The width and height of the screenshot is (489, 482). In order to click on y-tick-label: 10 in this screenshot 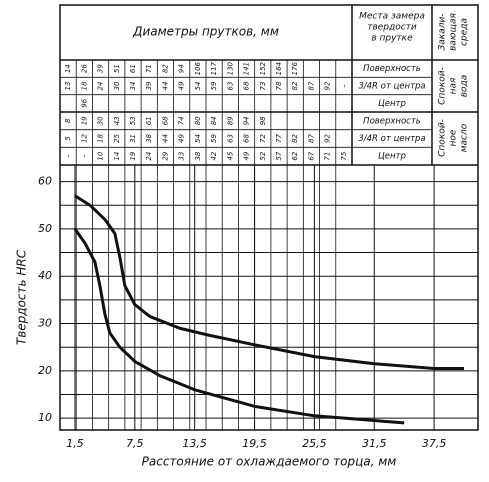, I will do `click(45, 417)`.